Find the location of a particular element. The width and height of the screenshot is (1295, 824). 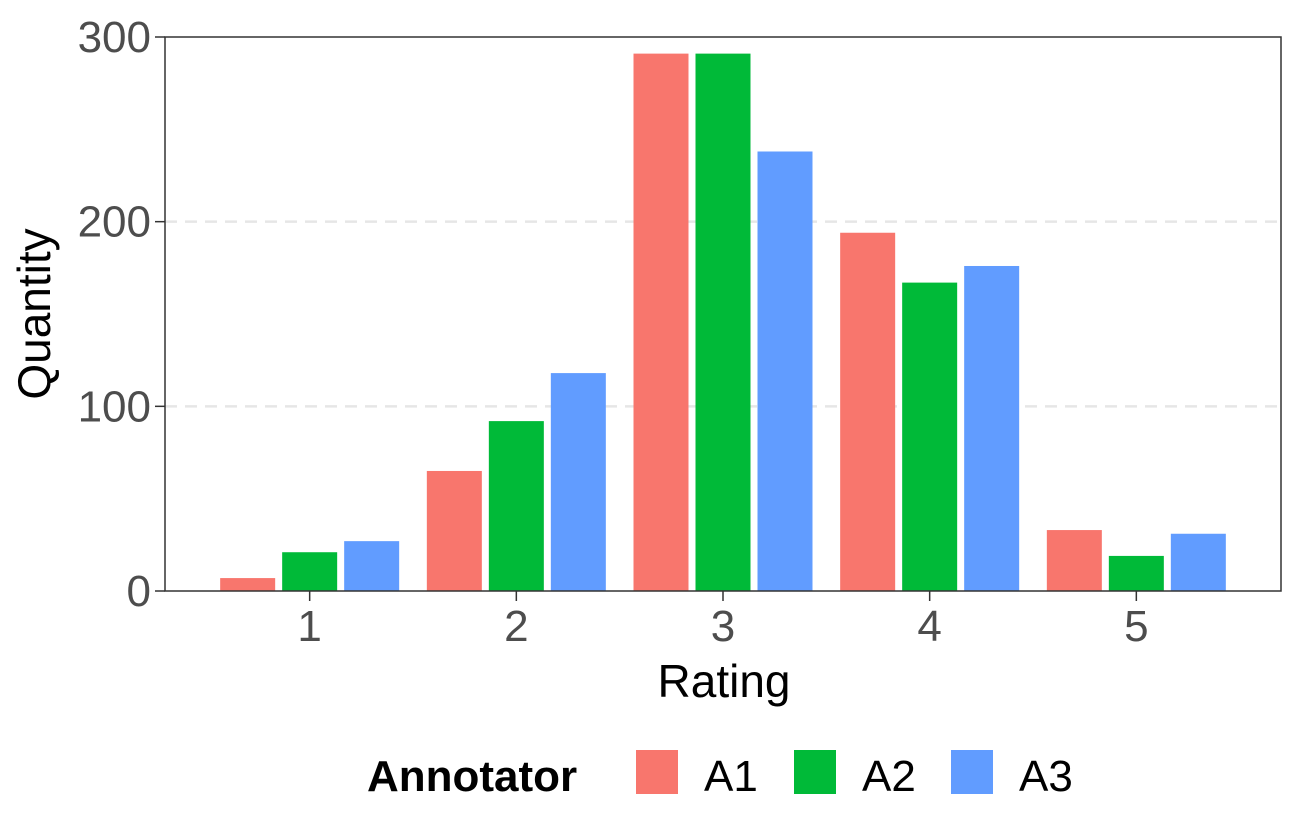

y-axis-title: Quantity is located at coordinates (34, 313).